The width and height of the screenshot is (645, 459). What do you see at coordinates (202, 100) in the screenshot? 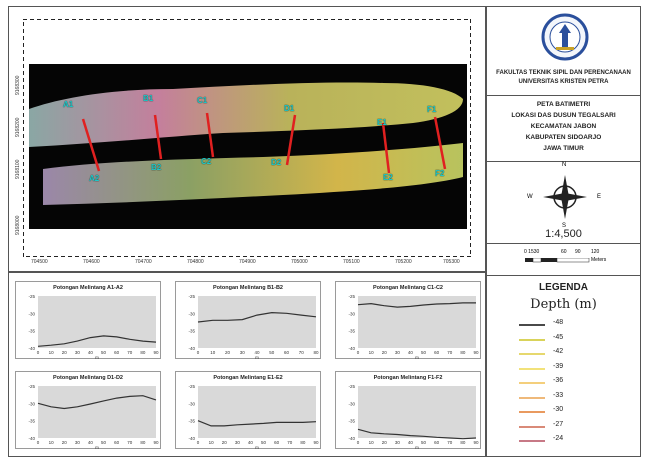
I see `point-label: C1` at bounding box center [202, 100].